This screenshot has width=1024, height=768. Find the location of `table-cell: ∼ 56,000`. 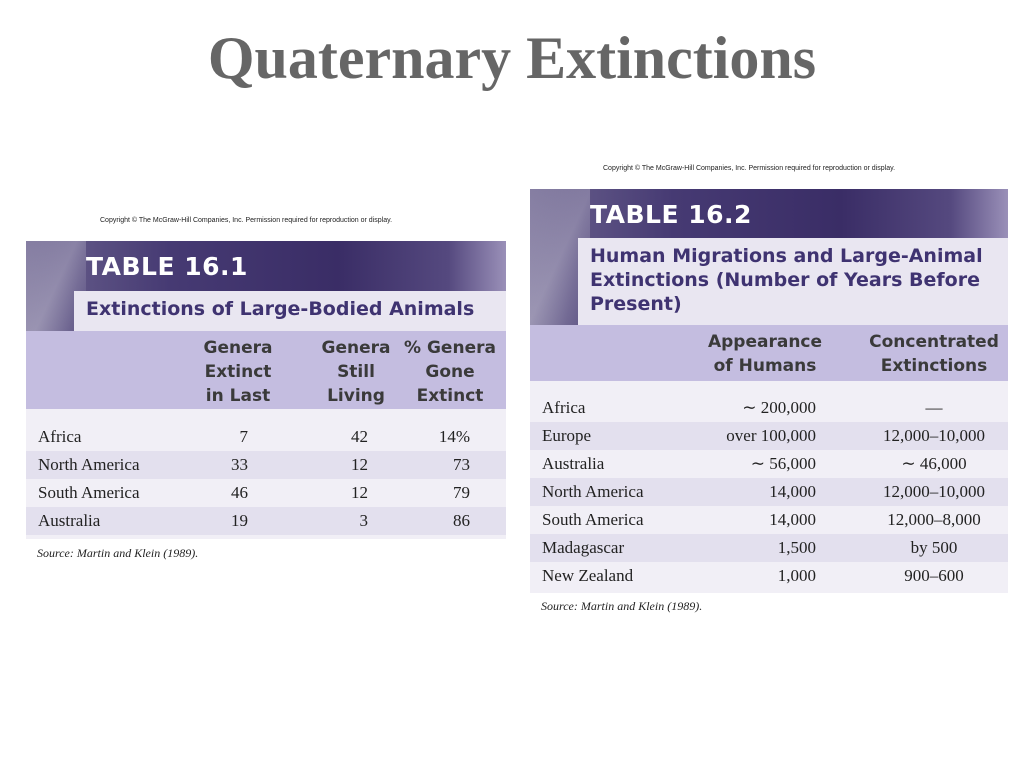

table-cell: ∼ 56,000 is located at coordinates (783, 463).